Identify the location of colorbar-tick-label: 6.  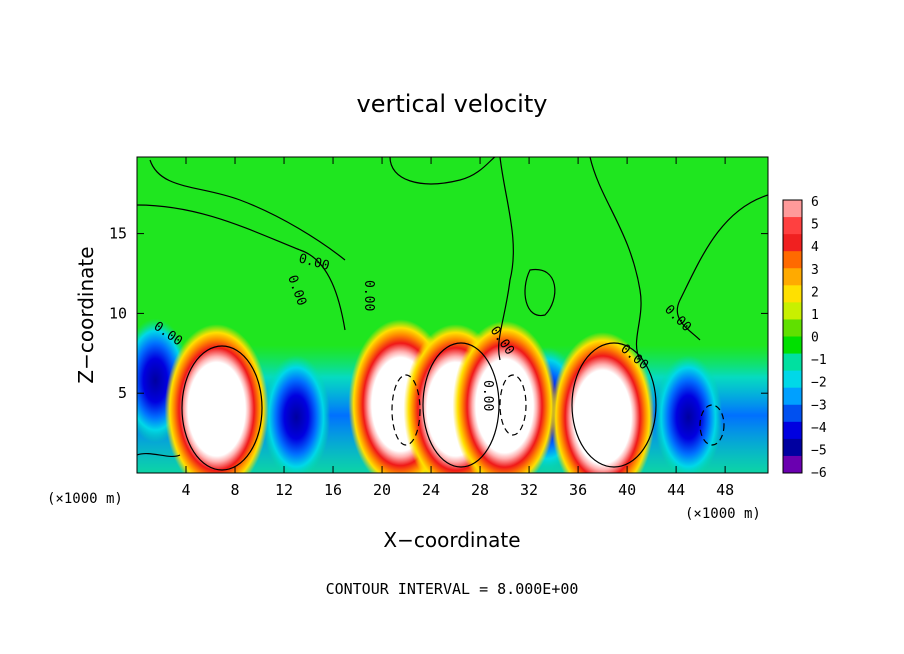
(815, 202).